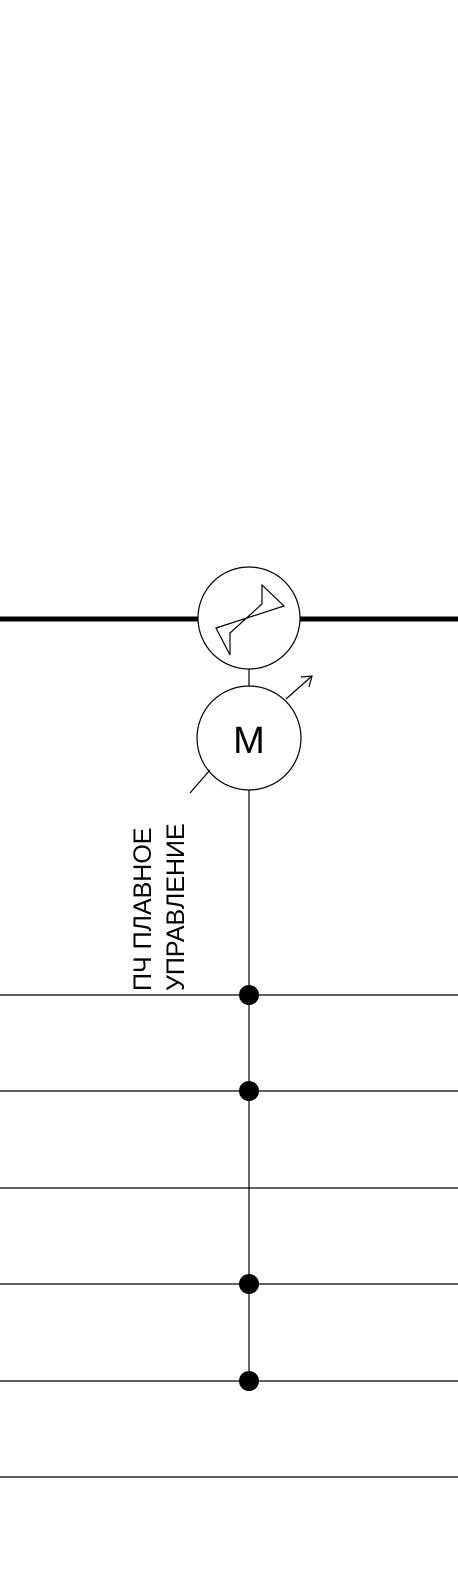 The height and width of the screenshot is (1594, 458). Describe the element at coordinates (159, 907) in the screenshot. I see `control-annotation: ПЧ ПЛАВНОЕ УПРАВЛЕНИЕ` at that location.